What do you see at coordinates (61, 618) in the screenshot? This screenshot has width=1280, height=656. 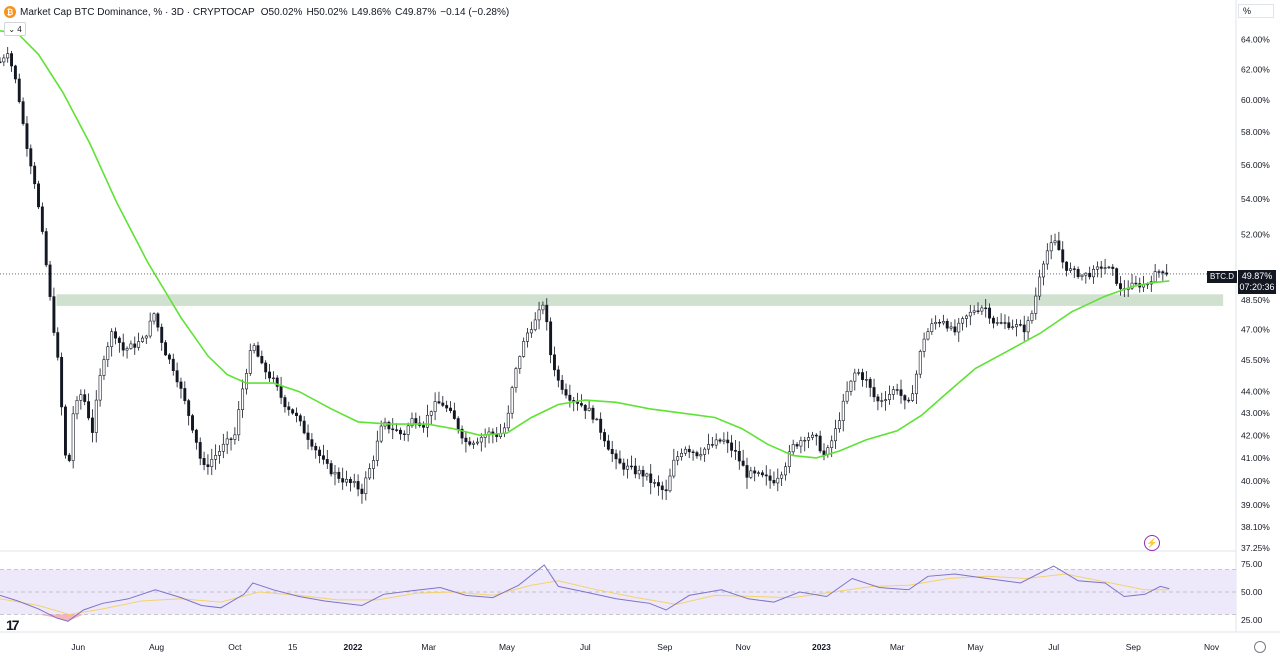 I see `rsi-oversold-fill` at bounding box center [61, 618].